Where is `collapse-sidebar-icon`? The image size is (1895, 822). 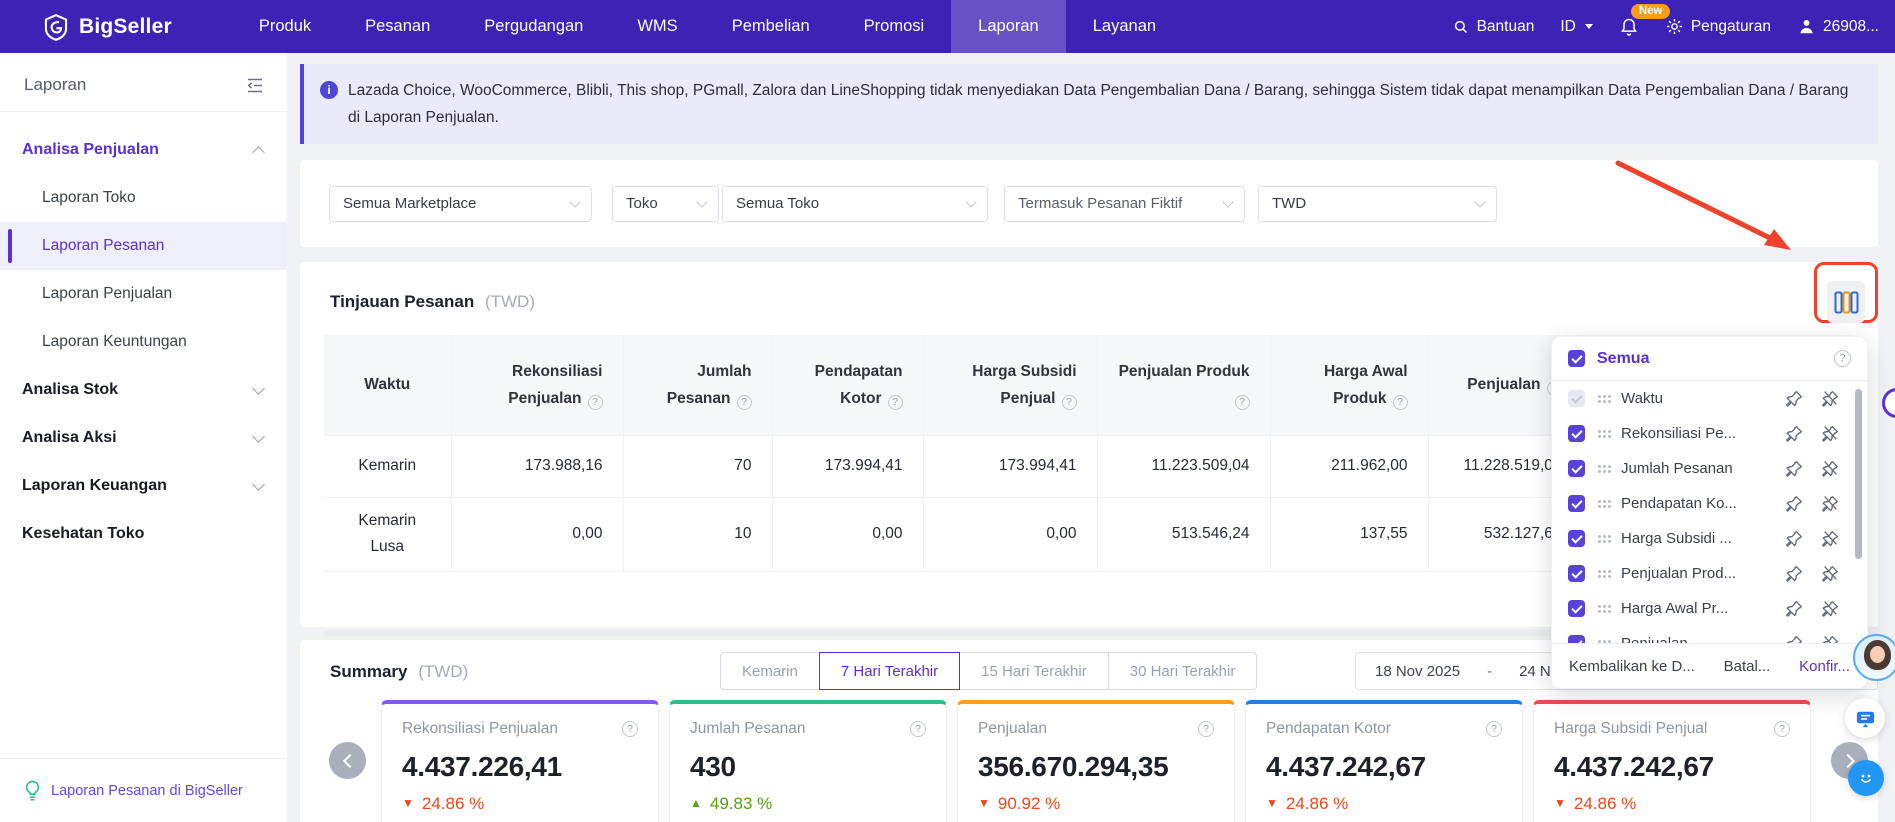 collapse-sidebar-icon is located at coordinates (255, 85).